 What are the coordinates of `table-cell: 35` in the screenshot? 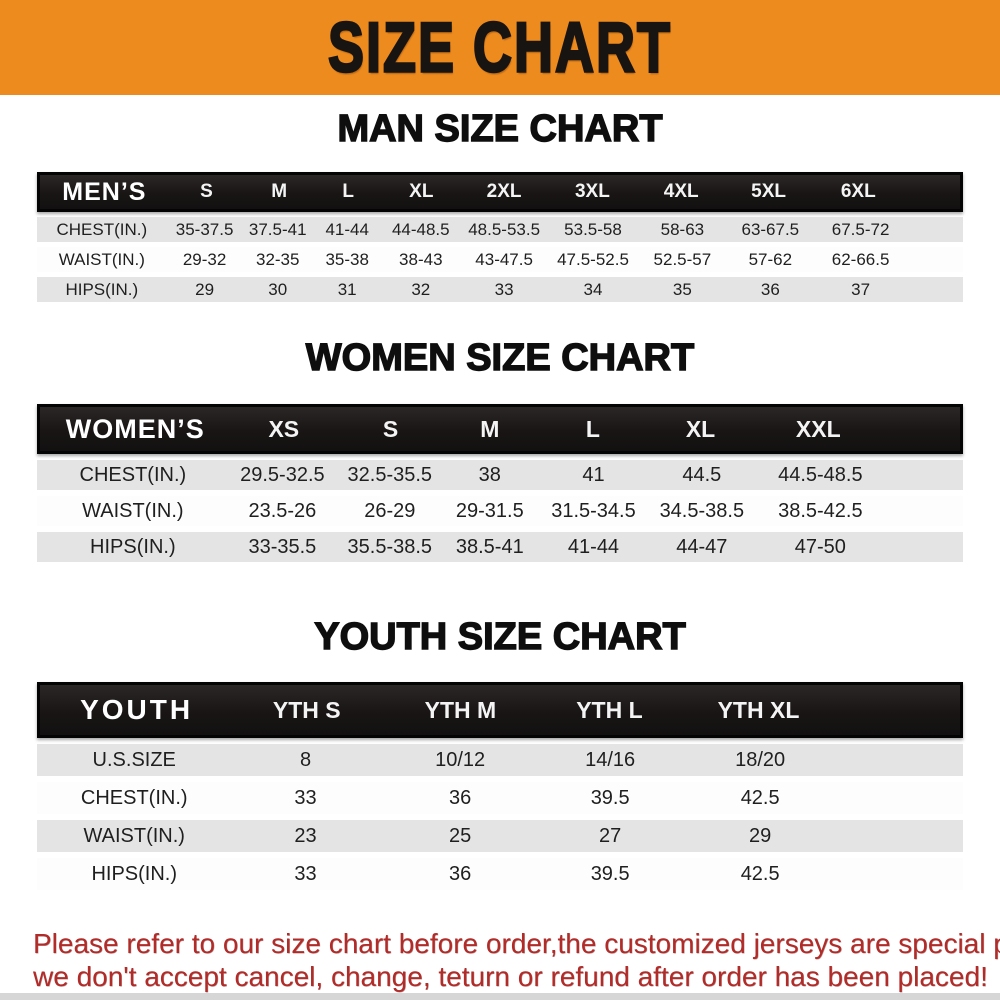 It's located at (682, 289).